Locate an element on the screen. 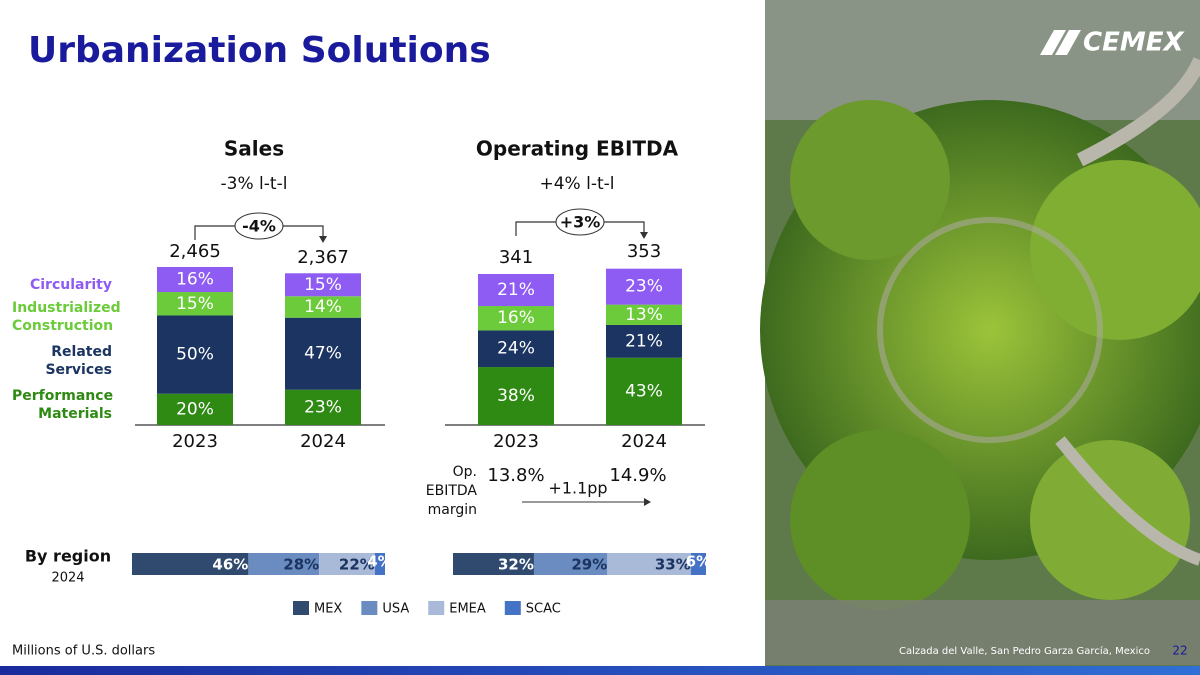 The height and width of the screenshot is (675, 1200). legend-label: EMEA is located at coordinates (467, 609).